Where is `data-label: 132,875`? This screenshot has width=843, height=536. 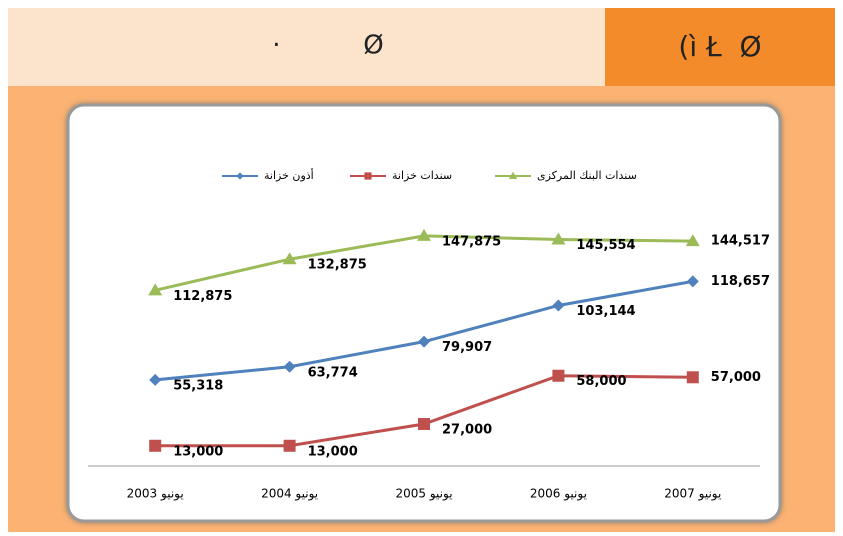
data-label: 132,875 is located at coordinates (337, 265).